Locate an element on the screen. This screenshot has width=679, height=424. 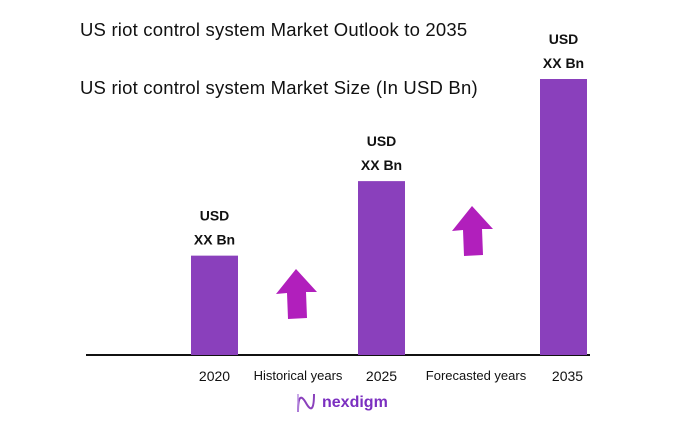
nexdigm-logo-icon is located at coordinates (306, 403).